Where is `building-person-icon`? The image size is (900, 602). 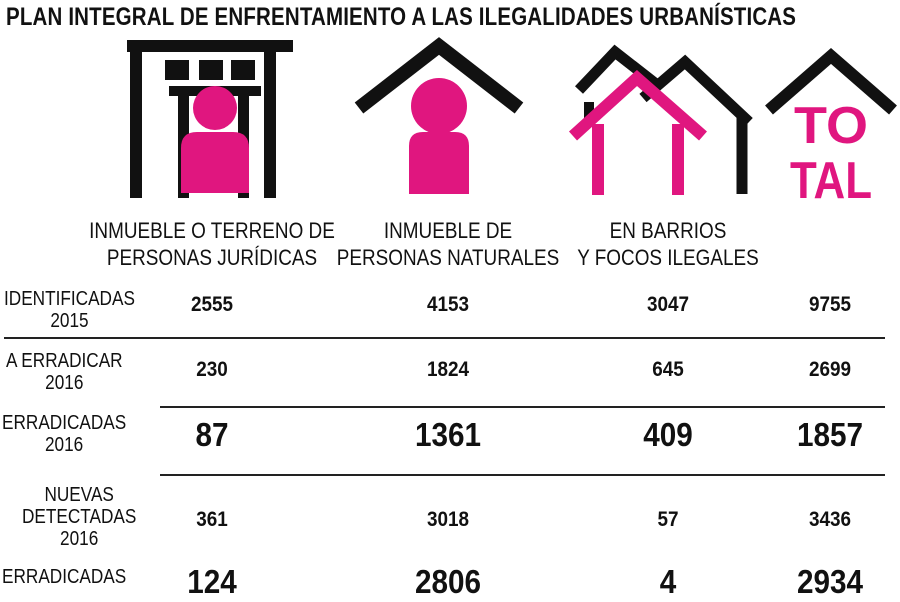 building-person-icon is located at coordinates (210, 119).